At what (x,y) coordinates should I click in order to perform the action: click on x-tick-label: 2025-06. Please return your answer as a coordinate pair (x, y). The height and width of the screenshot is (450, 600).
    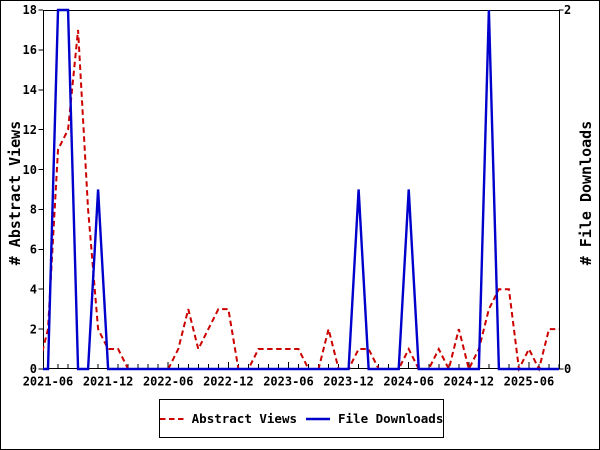
    Looking at the image, I should click on (529, 382).